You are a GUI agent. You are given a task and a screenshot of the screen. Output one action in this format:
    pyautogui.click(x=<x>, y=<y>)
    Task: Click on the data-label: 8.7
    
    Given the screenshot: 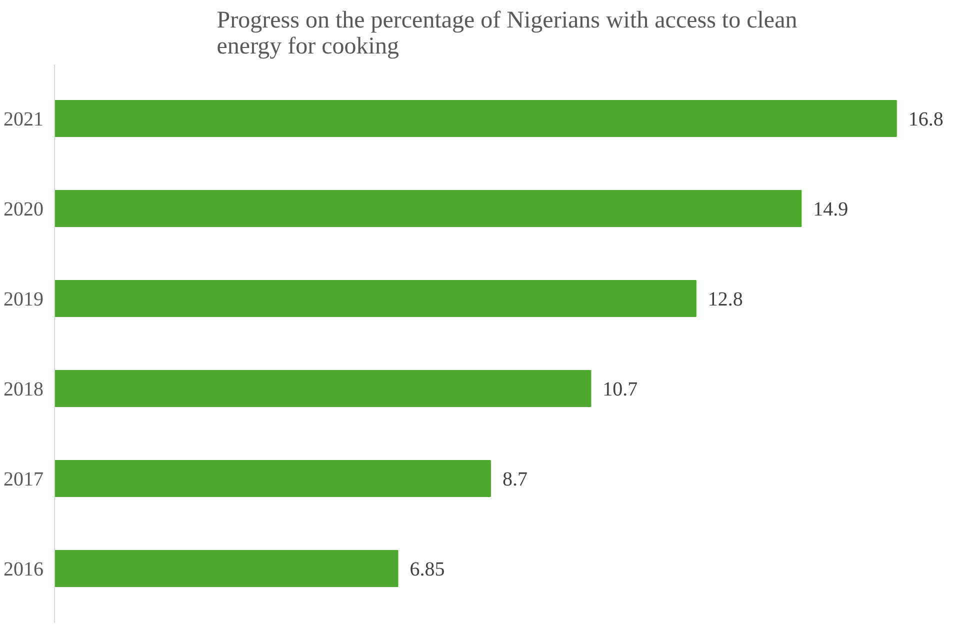 What is the action you would take?
    pyautogui.click(x=515, y=479)
    